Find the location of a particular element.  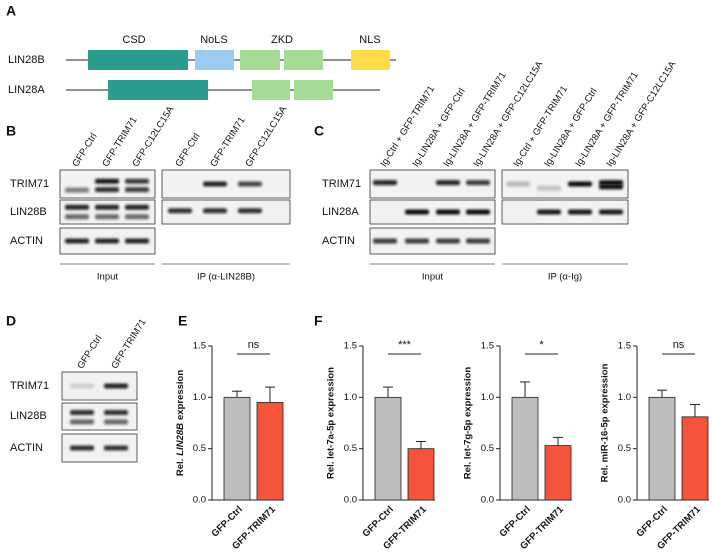

row-label: LIN28A is located at coordinates (340, 212).